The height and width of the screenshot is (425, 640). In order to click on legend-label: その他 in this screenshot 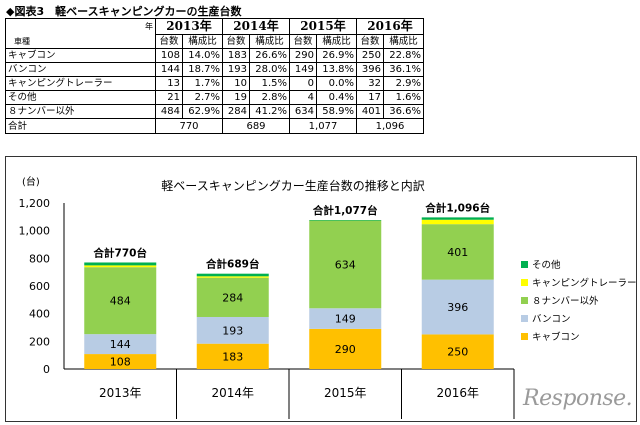, I will do `click(546, 265)`.